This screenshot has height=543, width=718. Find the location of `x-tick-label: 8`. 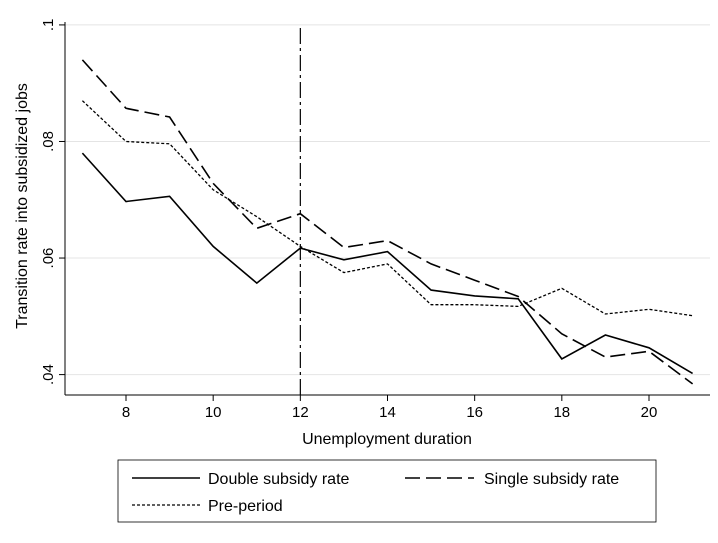

x-tick-label: 8 is located at coordinates (126, 412).